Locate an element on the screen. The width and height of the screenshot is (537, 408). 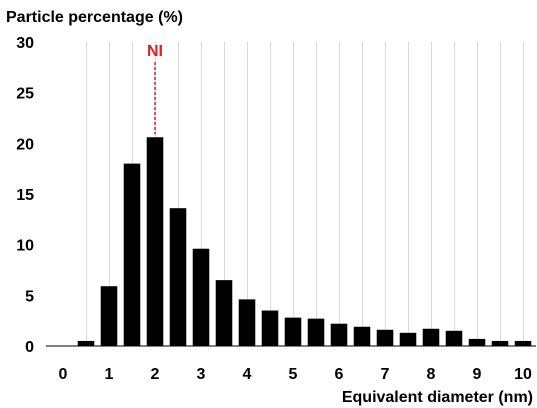
y-tick-label: 30 is located at coordinates (25, 43).